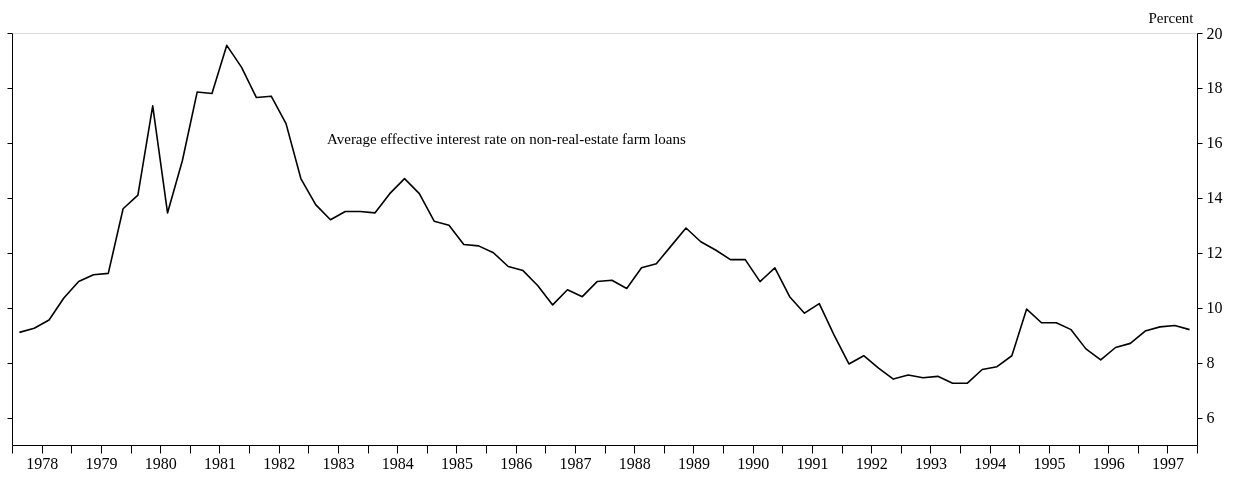 This screenshot has width=1240, height=482. Describe the element at coordinates (930, 463) in the screenshot. I see `x-tick-label: 1993` at that location.